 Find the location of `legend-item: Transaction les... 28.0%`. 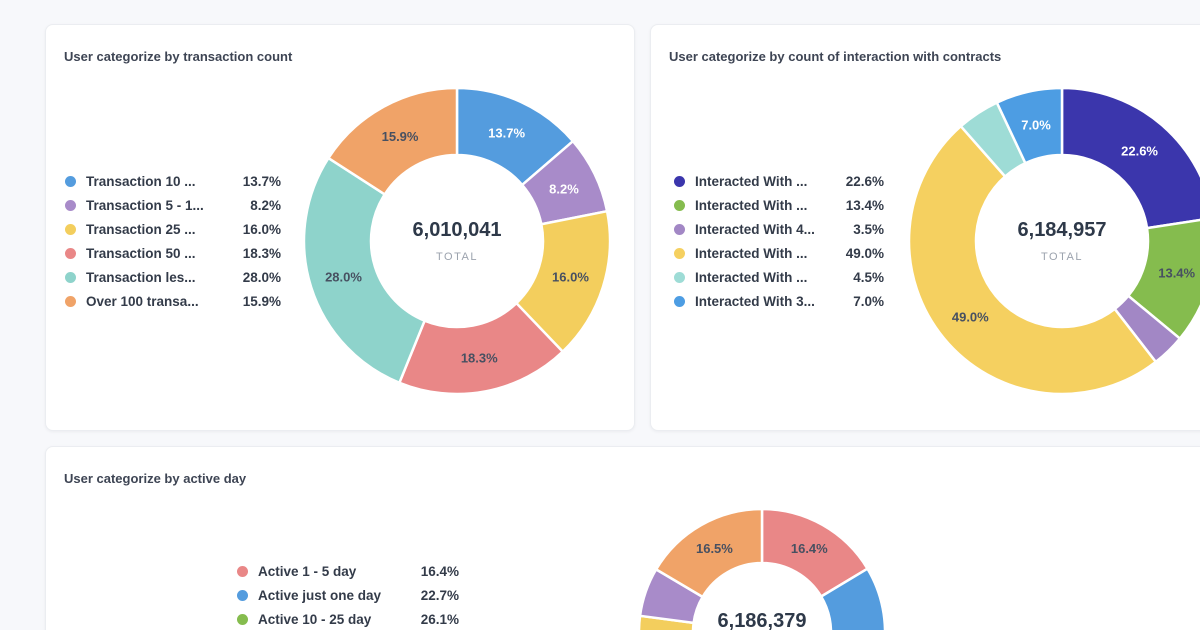

legend-item: Transaction les... 28.0% is located at coordinates (173, 277).